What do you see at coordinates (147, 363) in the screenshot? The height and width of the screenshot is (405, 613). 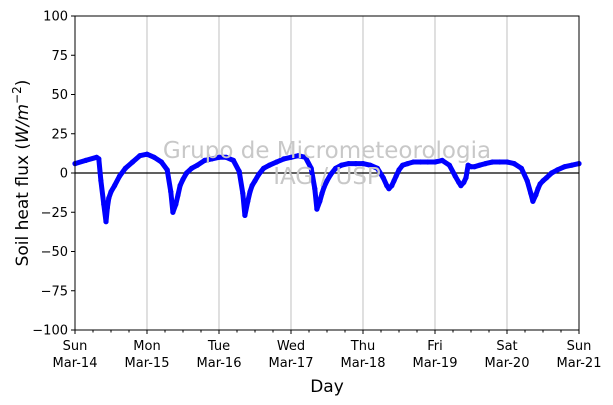 I see `x-tick-date: Mar-15` at bounding box center [147, 363].